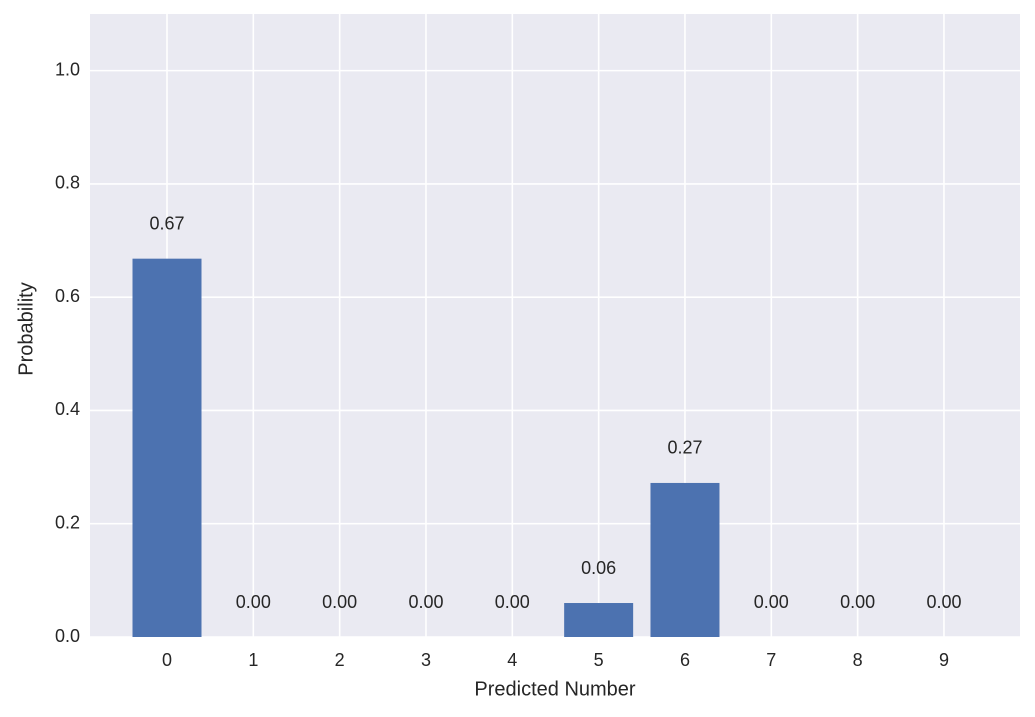 Image resolution: width=1035 pixels, height=717 pixels. What do you see at coordinates (67, 522) in the screenshot?
I see `y-tick-label: 0.2` at bounding box center [67, 522].